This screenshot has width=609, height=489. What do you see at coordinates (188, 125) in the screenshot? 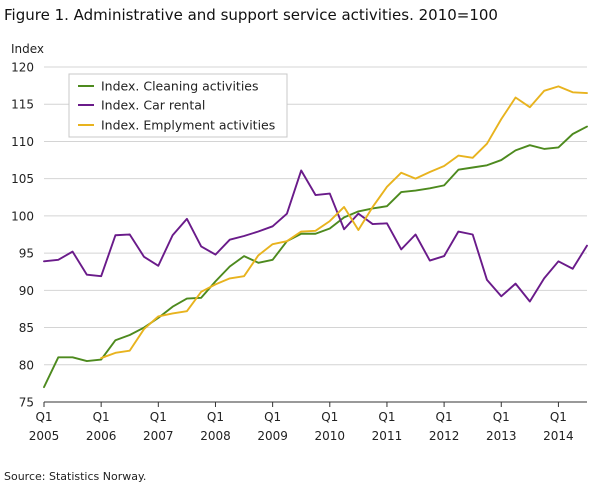
I see `legend-label-employment: Index. Emplyment activities` at bounding box center [188, 125].